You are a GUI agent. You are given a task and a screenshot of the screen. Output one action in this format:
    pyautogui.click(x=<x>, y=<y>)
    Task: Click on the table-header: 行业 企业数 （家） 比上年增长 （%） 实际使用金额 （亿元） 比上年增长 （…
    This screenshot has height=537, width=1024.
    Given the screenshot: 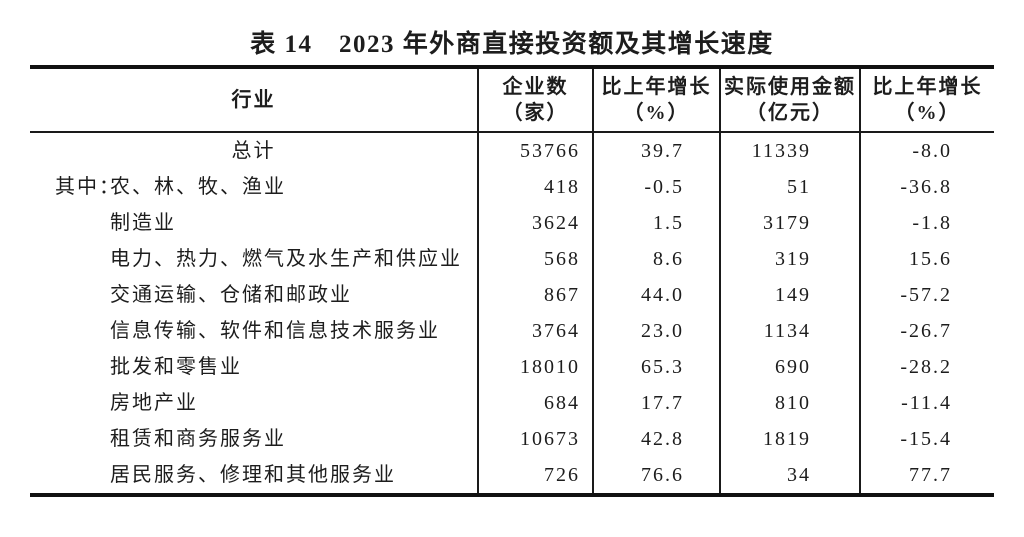 What is the action you would take?
    pyautogui.click(x=512, y=100)
    